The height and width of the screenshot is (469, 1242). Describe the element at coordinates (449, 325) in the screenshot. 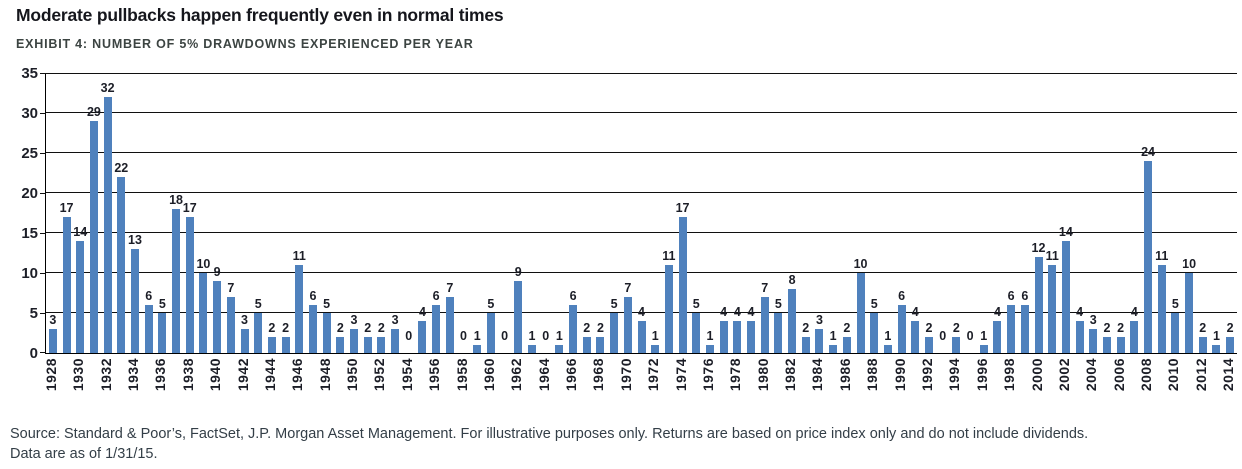

I see `bar-1957` at that location.